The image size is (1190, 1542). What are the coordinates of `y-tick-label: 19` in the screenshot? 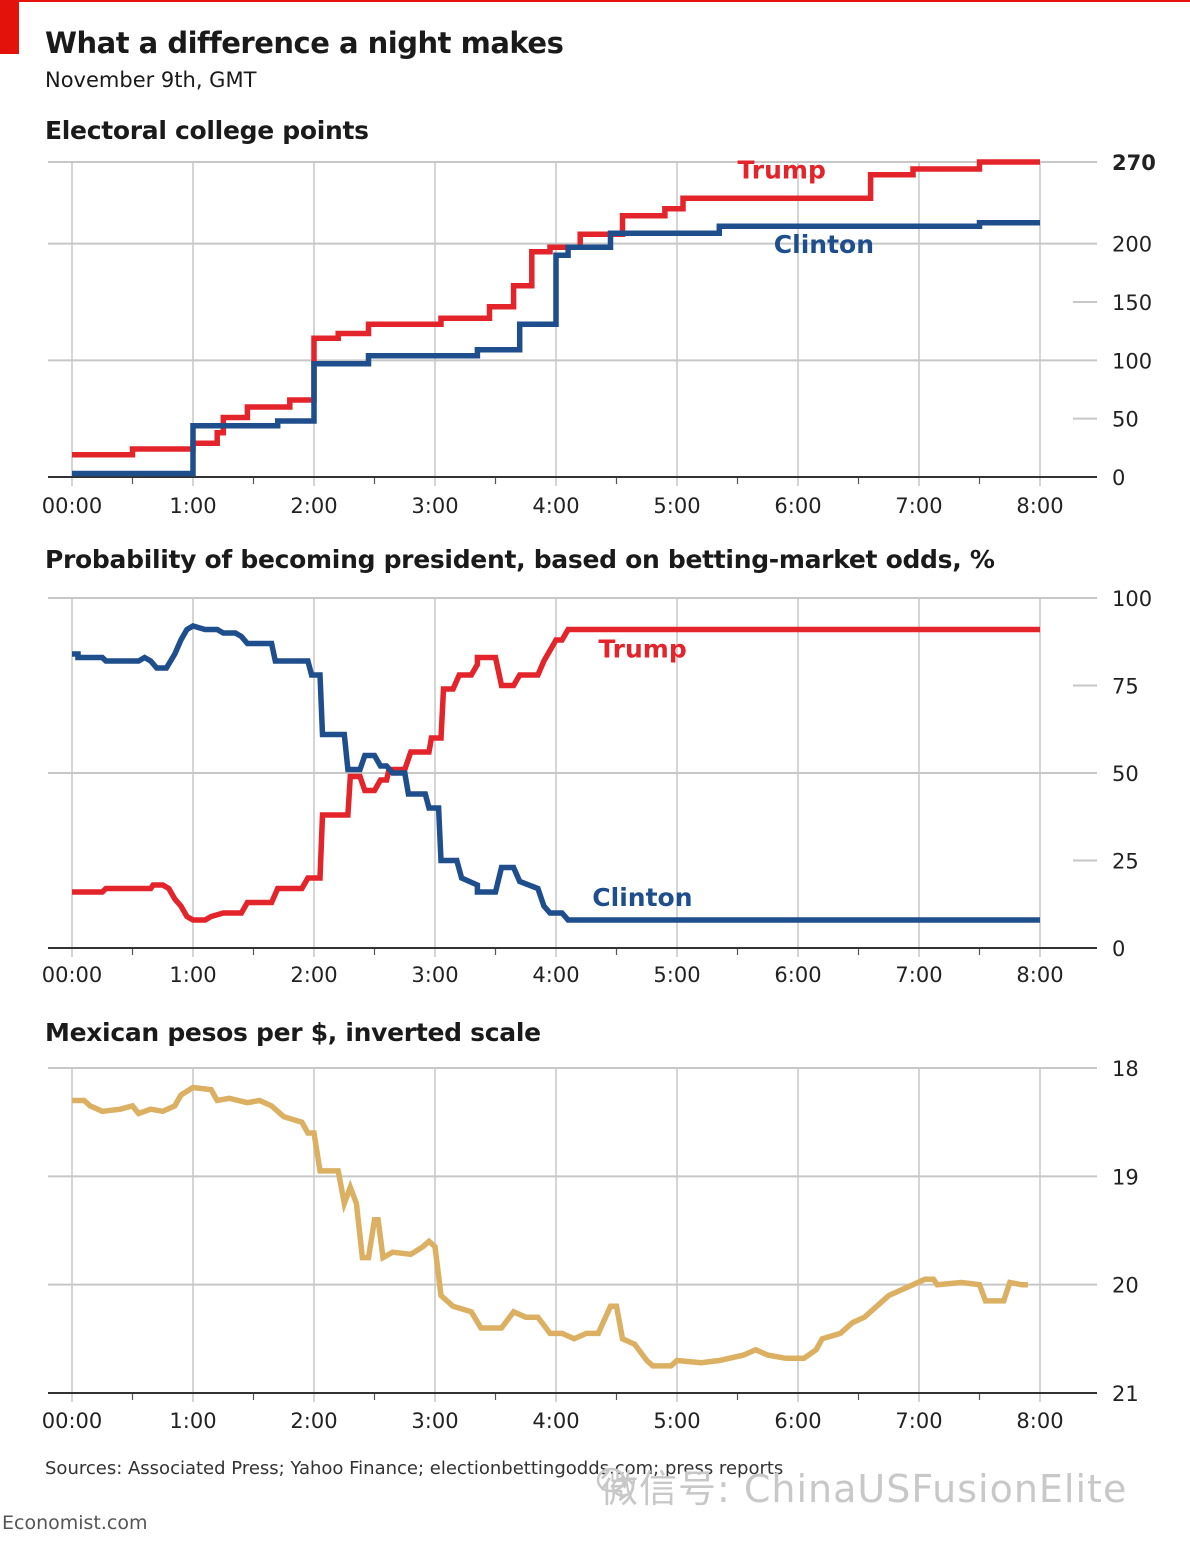 It's located at (1125, 1177).